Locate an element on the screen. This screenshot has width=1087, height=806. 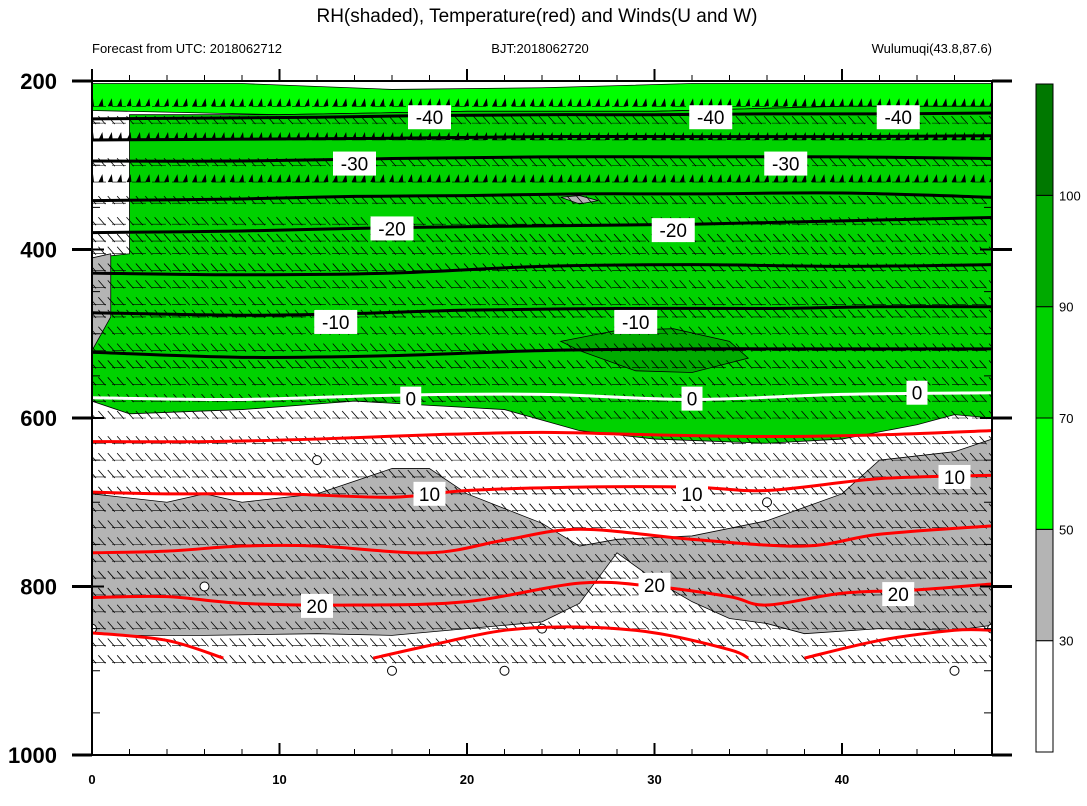
contour-label-text: 10 is located at coordinates (429, 495).